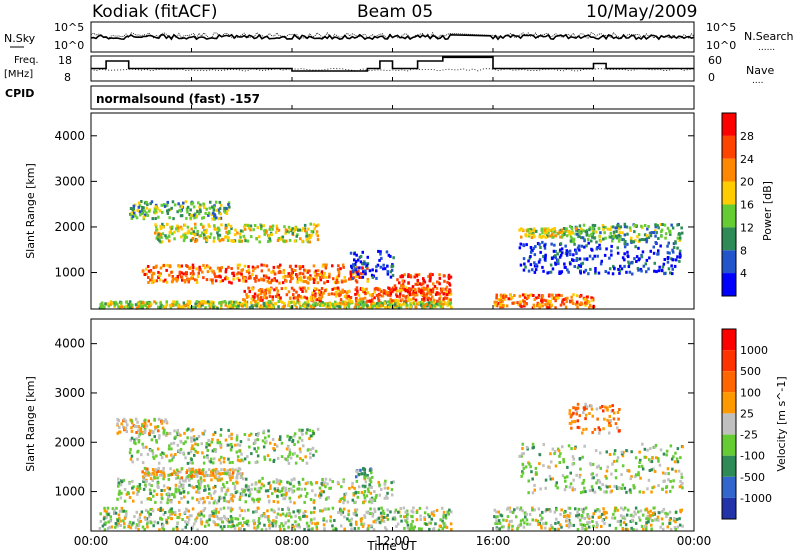 This screenshot has width=800, height=554. I want to click on freq-left-label-1: Freq., so click(26, 60).